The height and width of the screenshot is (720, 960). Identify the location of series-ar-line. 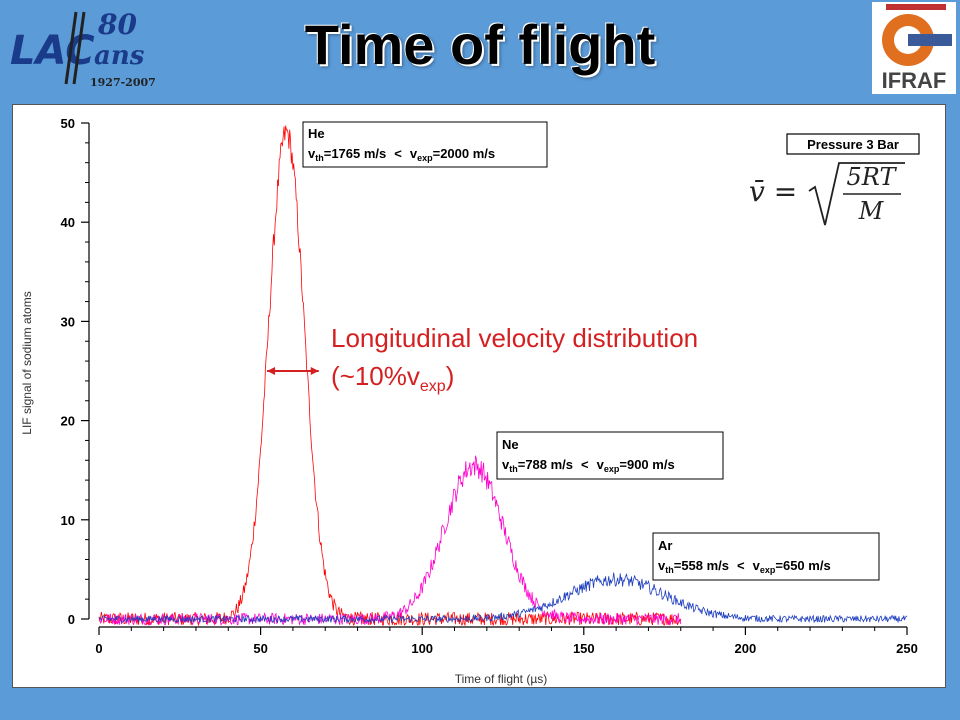
(503, 598).